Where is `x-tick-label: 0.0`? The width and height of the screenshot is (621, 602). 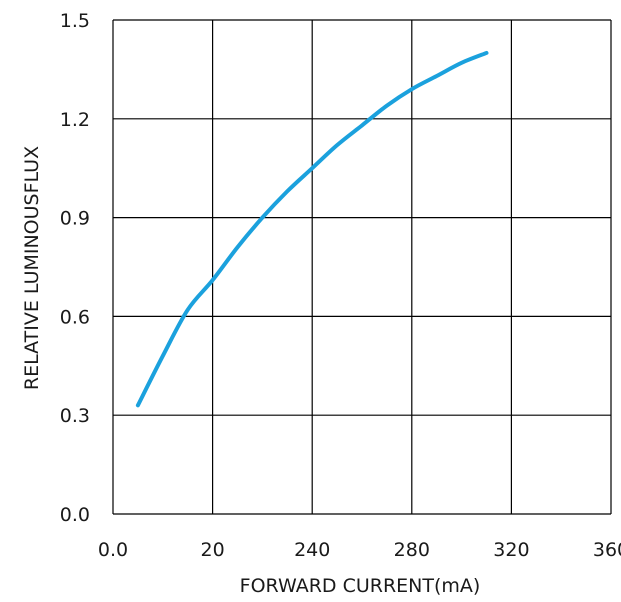 x-tick-label: 0.0 is located at coordinates (113, 550).